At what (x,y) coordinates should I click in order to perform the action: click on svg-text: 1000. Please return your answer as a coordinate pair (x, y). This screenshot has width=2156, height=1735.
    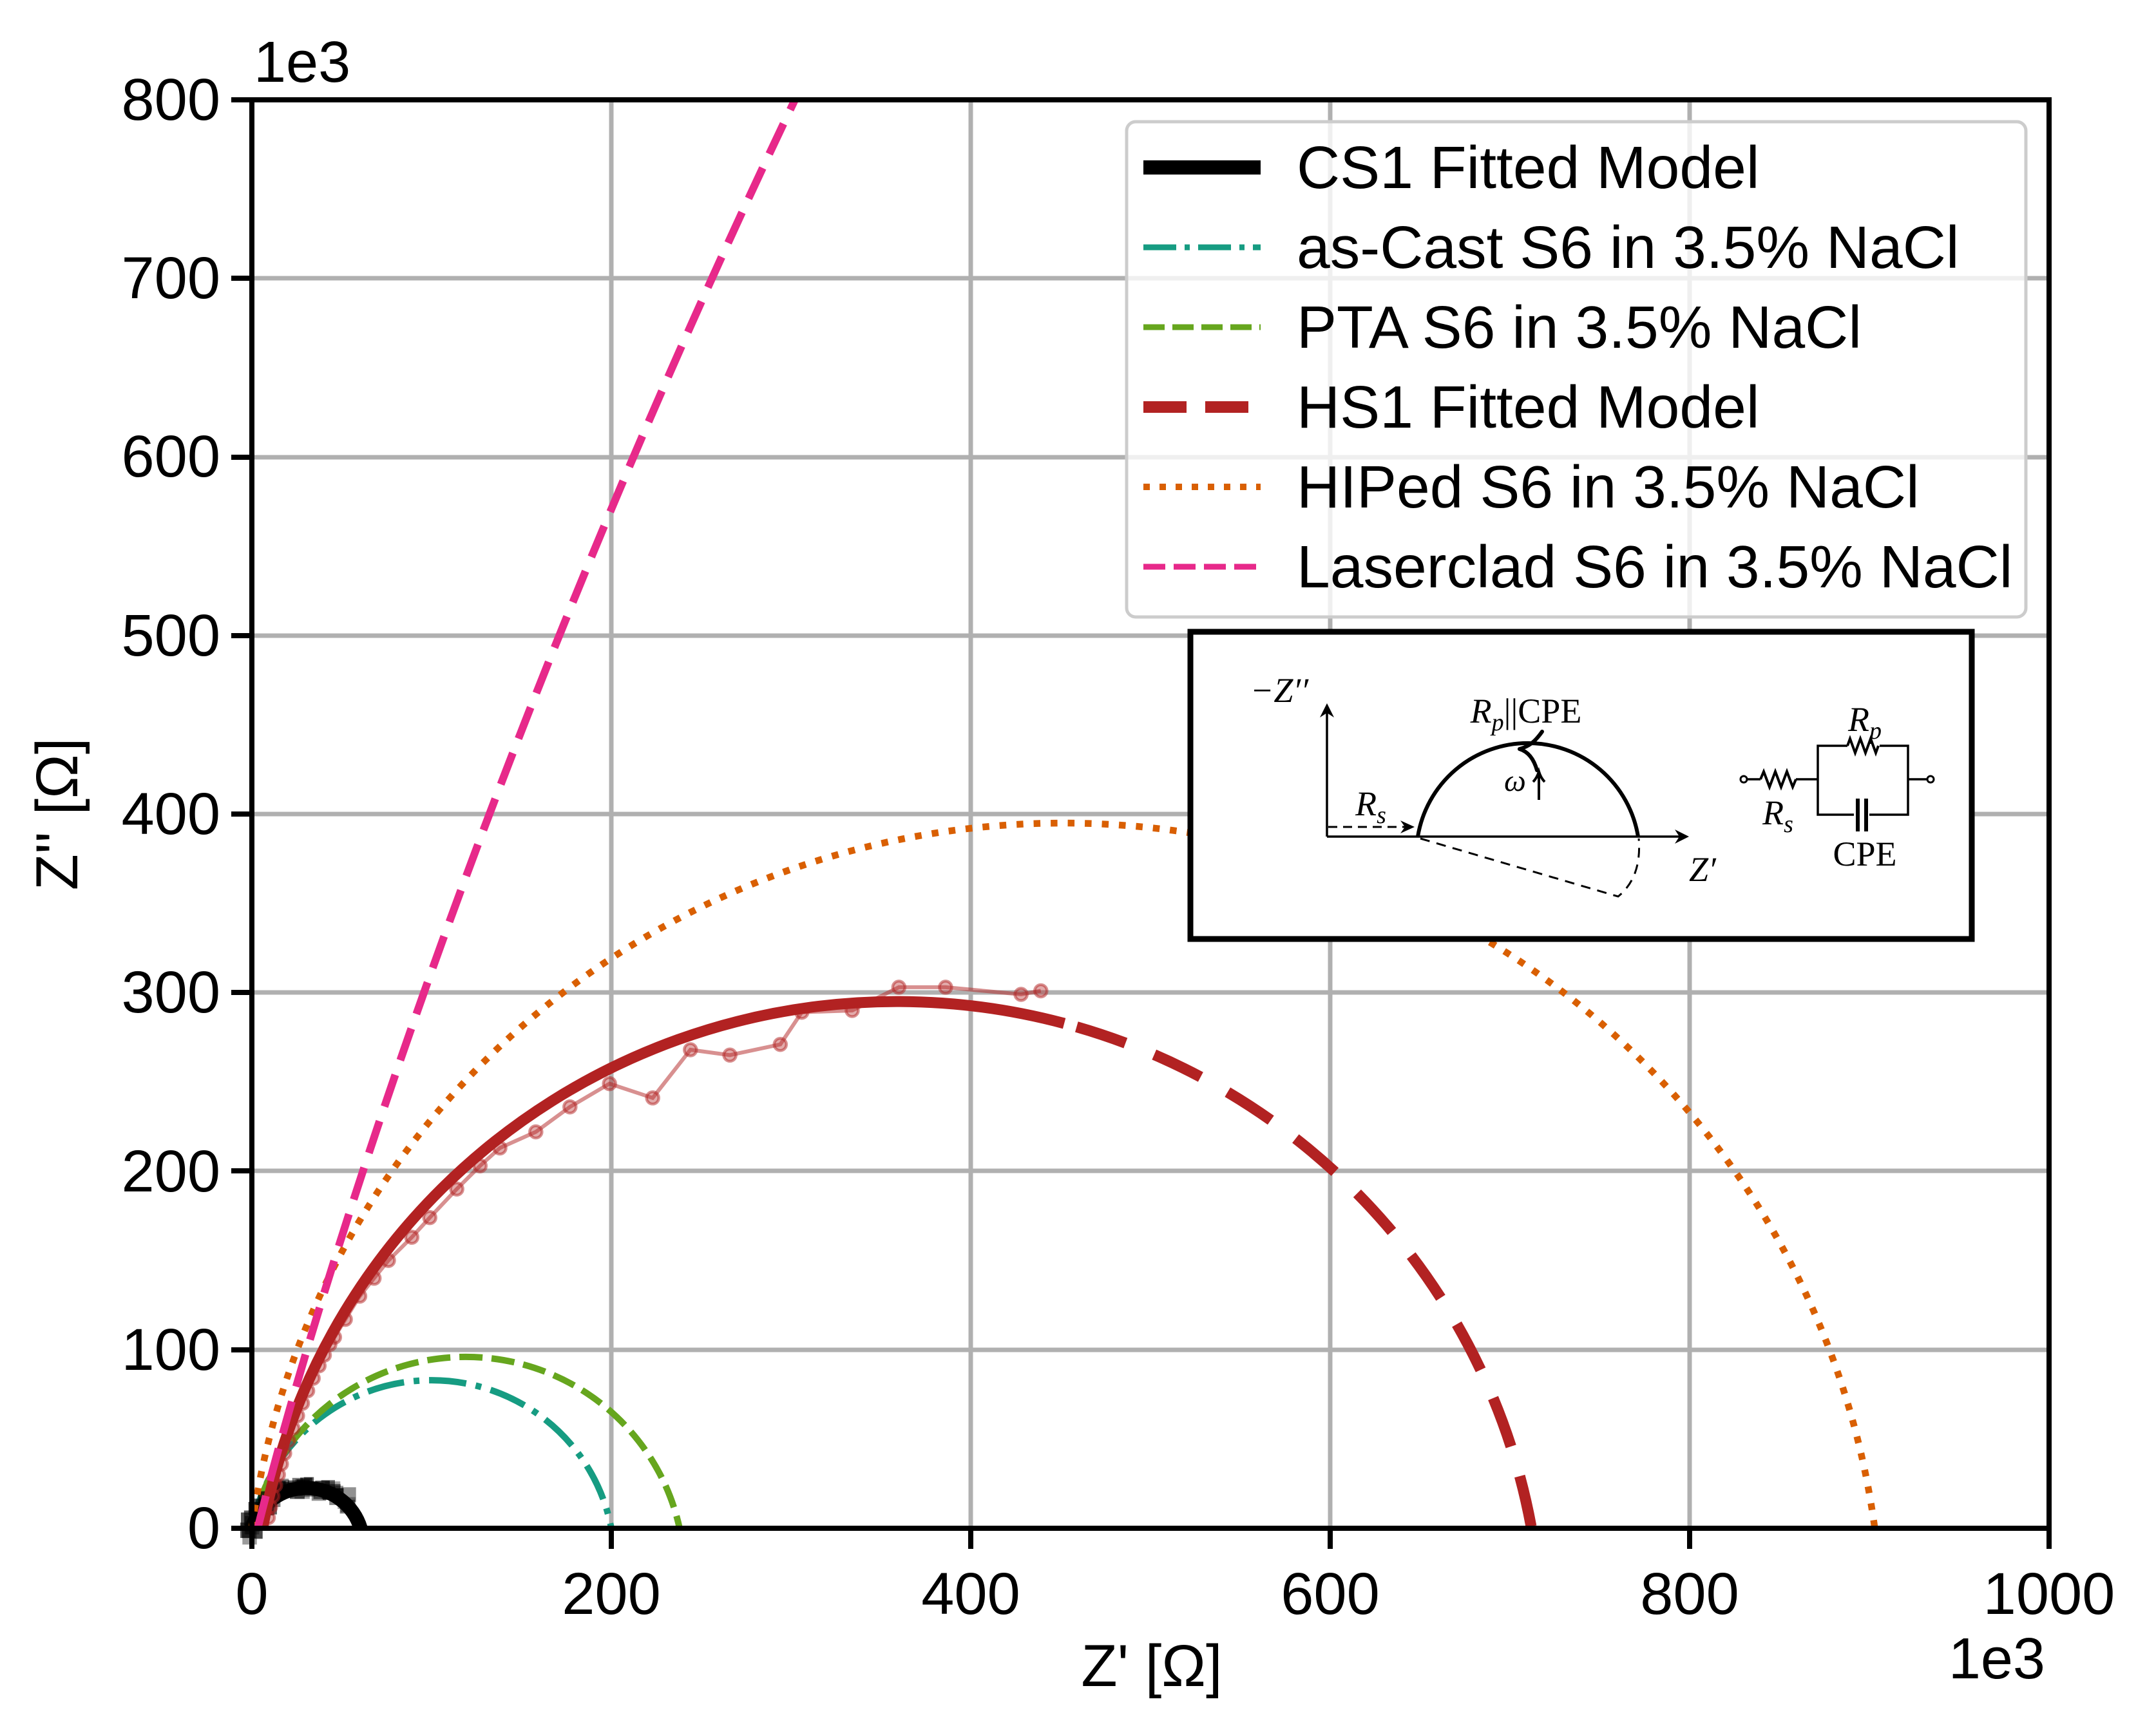
    Looking at the image, I should click on (2049, 1594).